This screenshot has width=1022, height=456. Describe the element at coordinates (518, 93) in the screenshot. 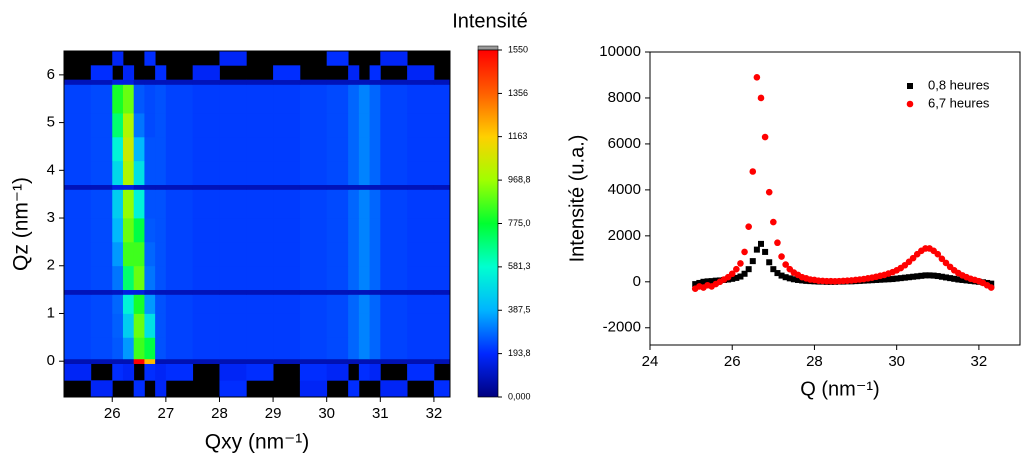

I see `colorbar-tick-label: 1356` at that location.